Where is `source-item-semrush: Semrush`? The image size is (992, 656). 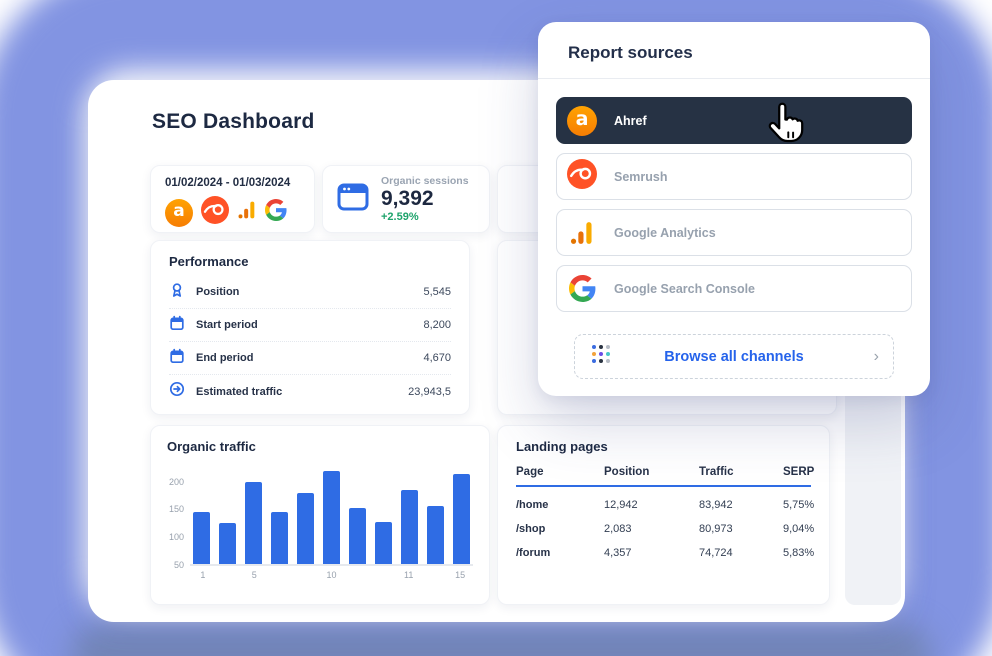
source-item-semrush: Semrush is located at coordinates (734, 176).